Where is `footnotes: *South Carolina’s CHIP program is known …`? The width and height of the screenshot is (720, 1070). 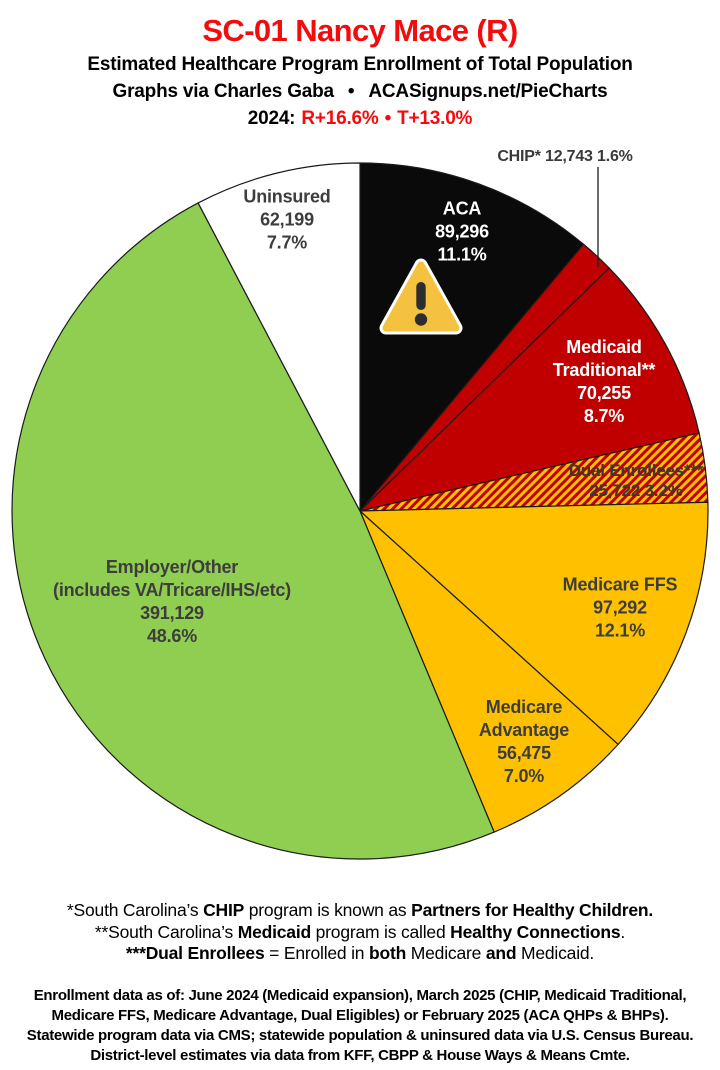
footnotes: *South Carolina’s CHIP program is known … is located at coordinates (360, 932).